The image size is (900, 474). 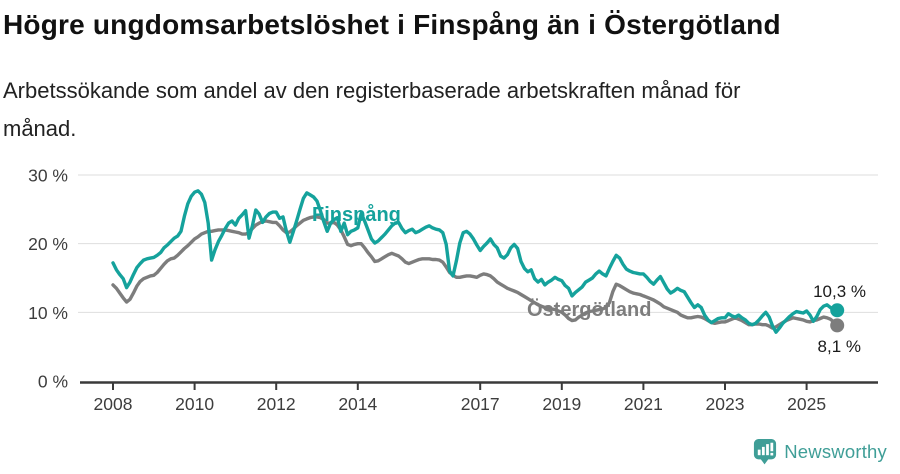 What do you see at coordinates (589, 309) in the screenshot?
I see `series-label-ostergotland: Östergötland` at bounding box center [589, 309].